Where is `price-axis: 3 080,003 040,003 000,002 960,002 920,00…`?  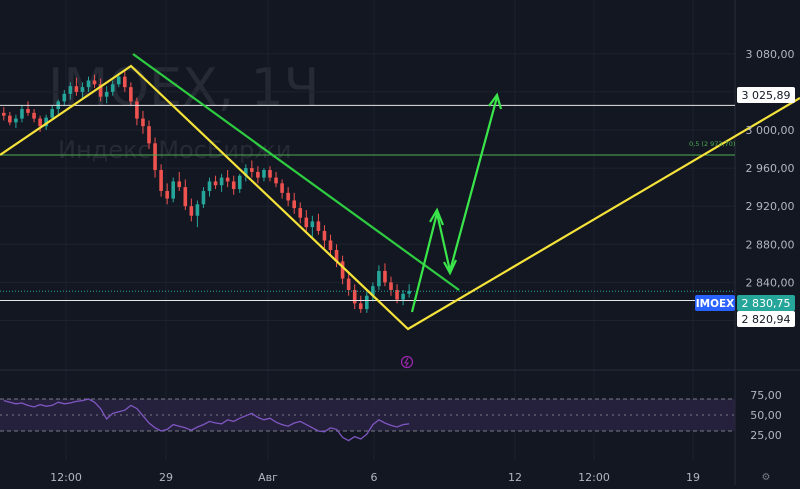 price-axis: 3 080,003 040,003 000,002 960,002 920,00… is located at coordinates (770, 188).